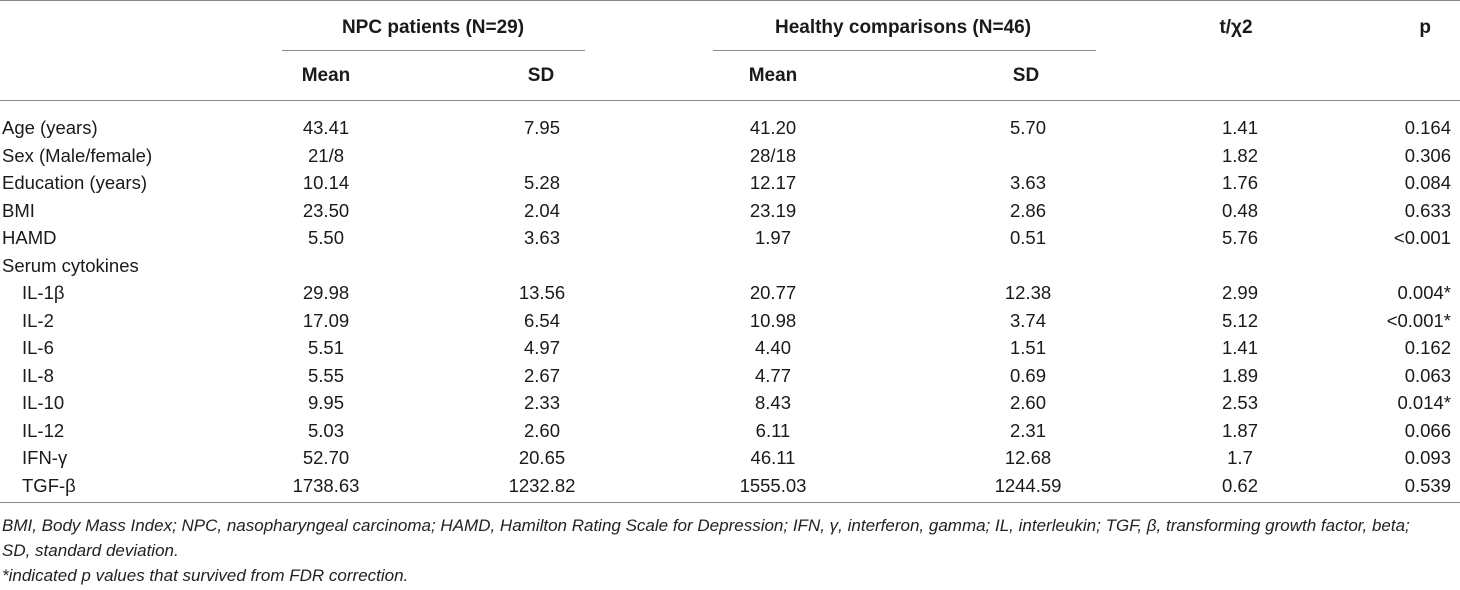 This screenshot has width=1460, height=590. What do you see at coordinates (433, 27) in the screenshot?
I see `npc-group-header: NPC patients (N=29)` at bounding box center [433, 27].